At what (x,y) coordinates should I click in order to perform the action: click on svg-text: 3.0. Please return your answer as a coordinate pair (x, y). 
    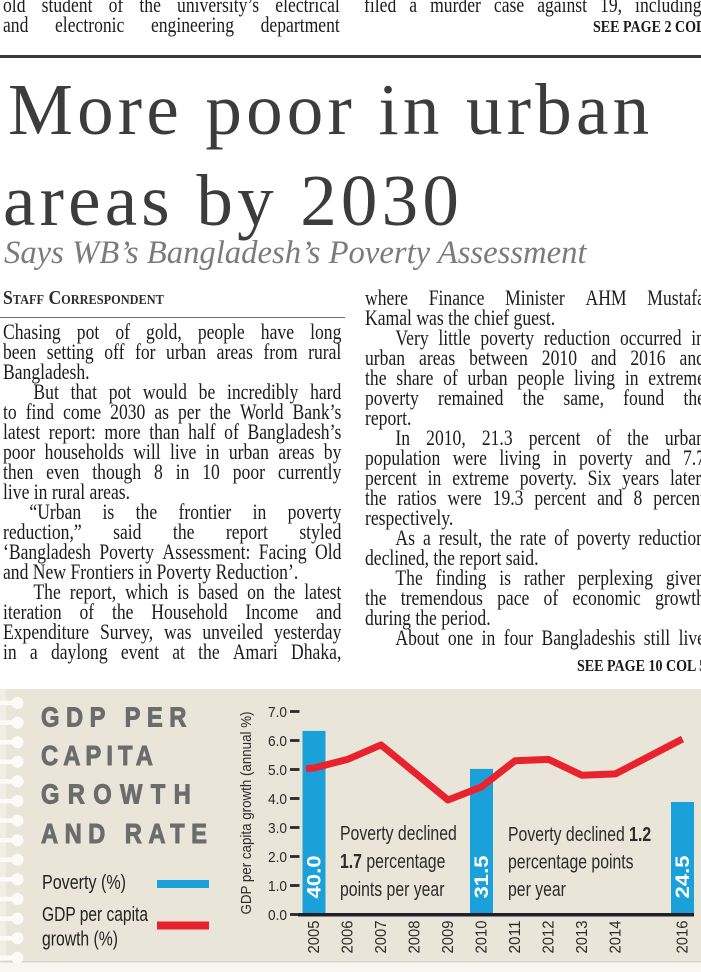
    Looking at the image, I should click on (277, 828).